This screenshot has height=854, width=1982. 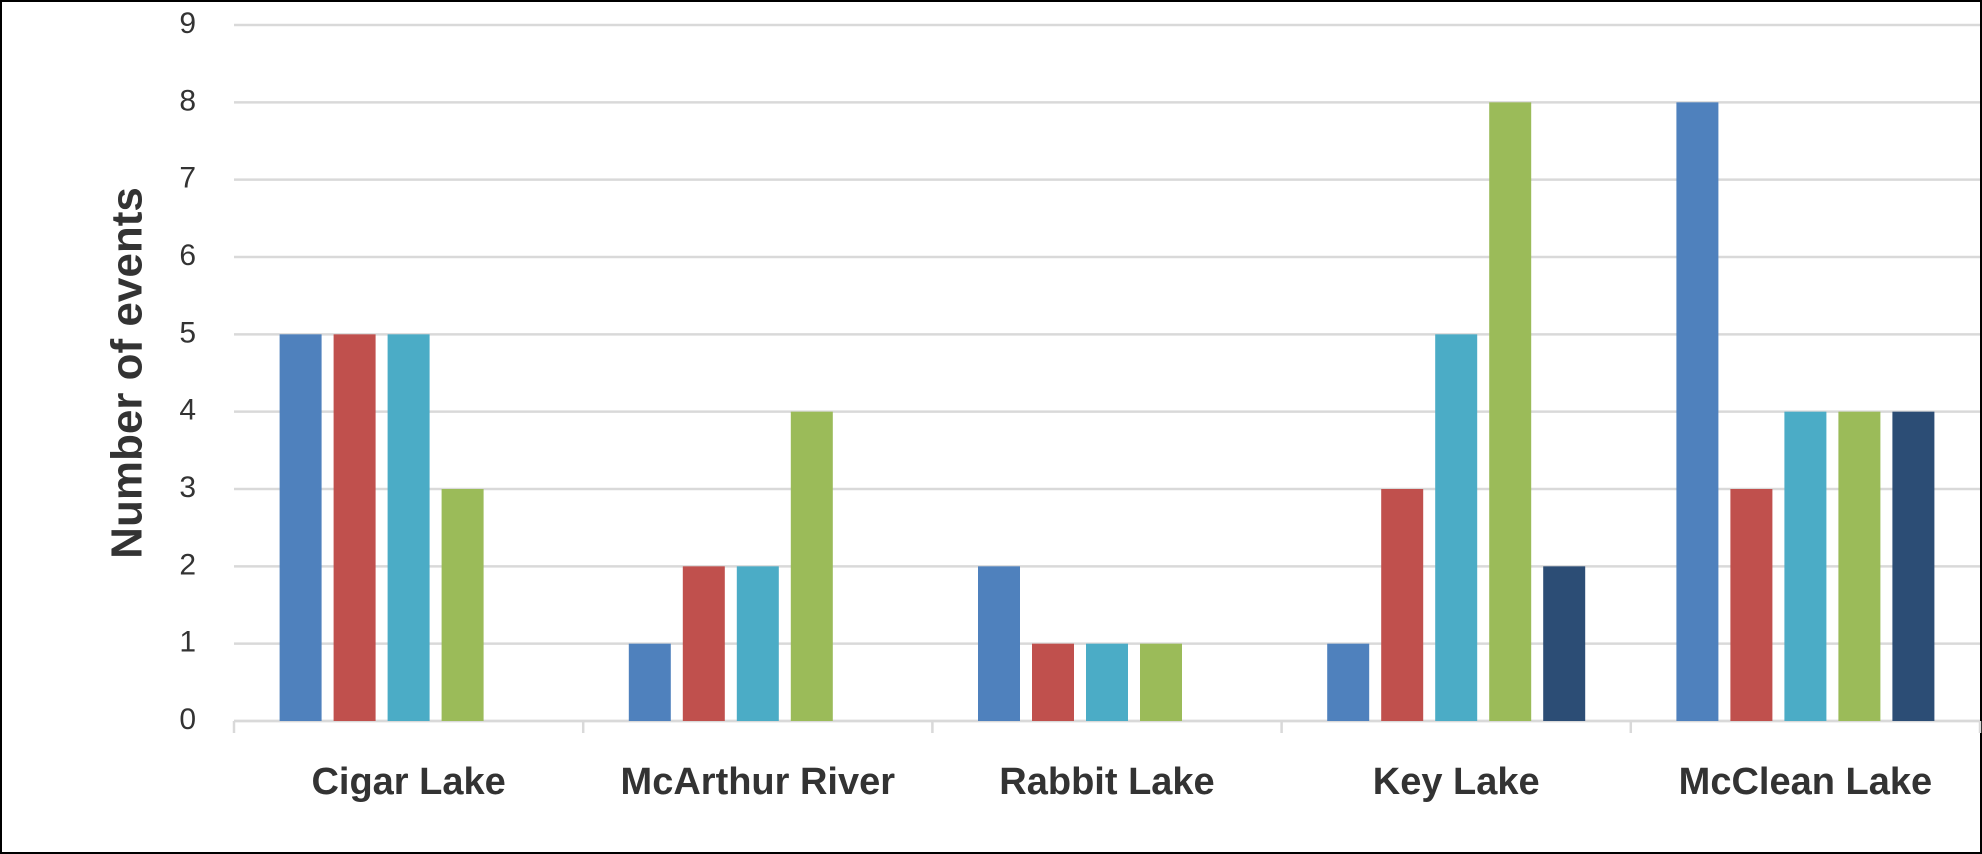 What do you see at coordinates (187, 564) in the screenshot?
I see `y-tick-label: 2` at bounding box center [187, 564].